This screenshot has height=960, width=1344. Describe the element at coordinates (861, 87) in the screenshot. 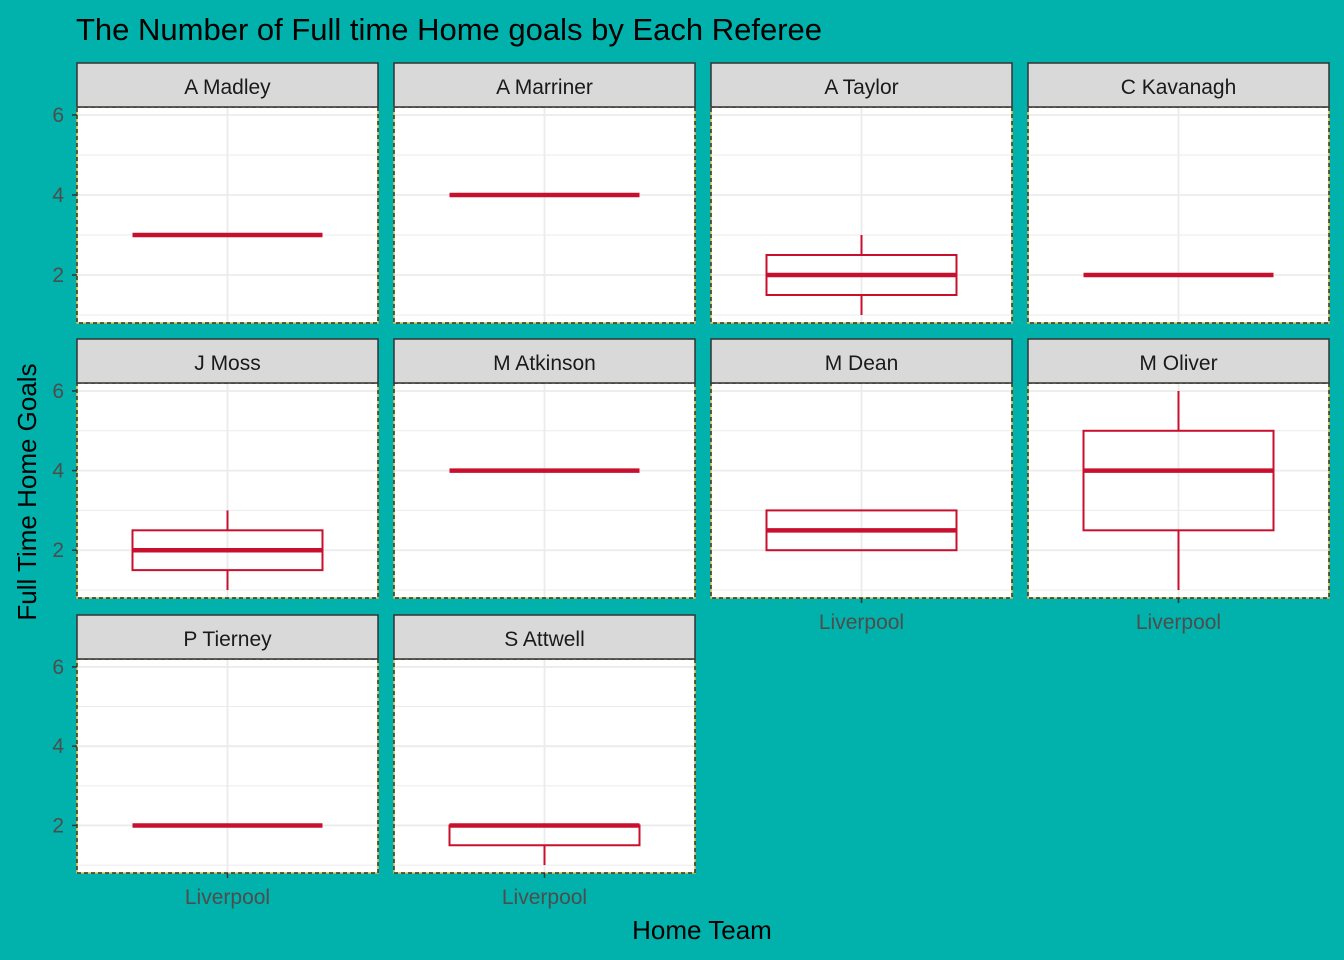

I see `strip-label: A Taylor` at that location.